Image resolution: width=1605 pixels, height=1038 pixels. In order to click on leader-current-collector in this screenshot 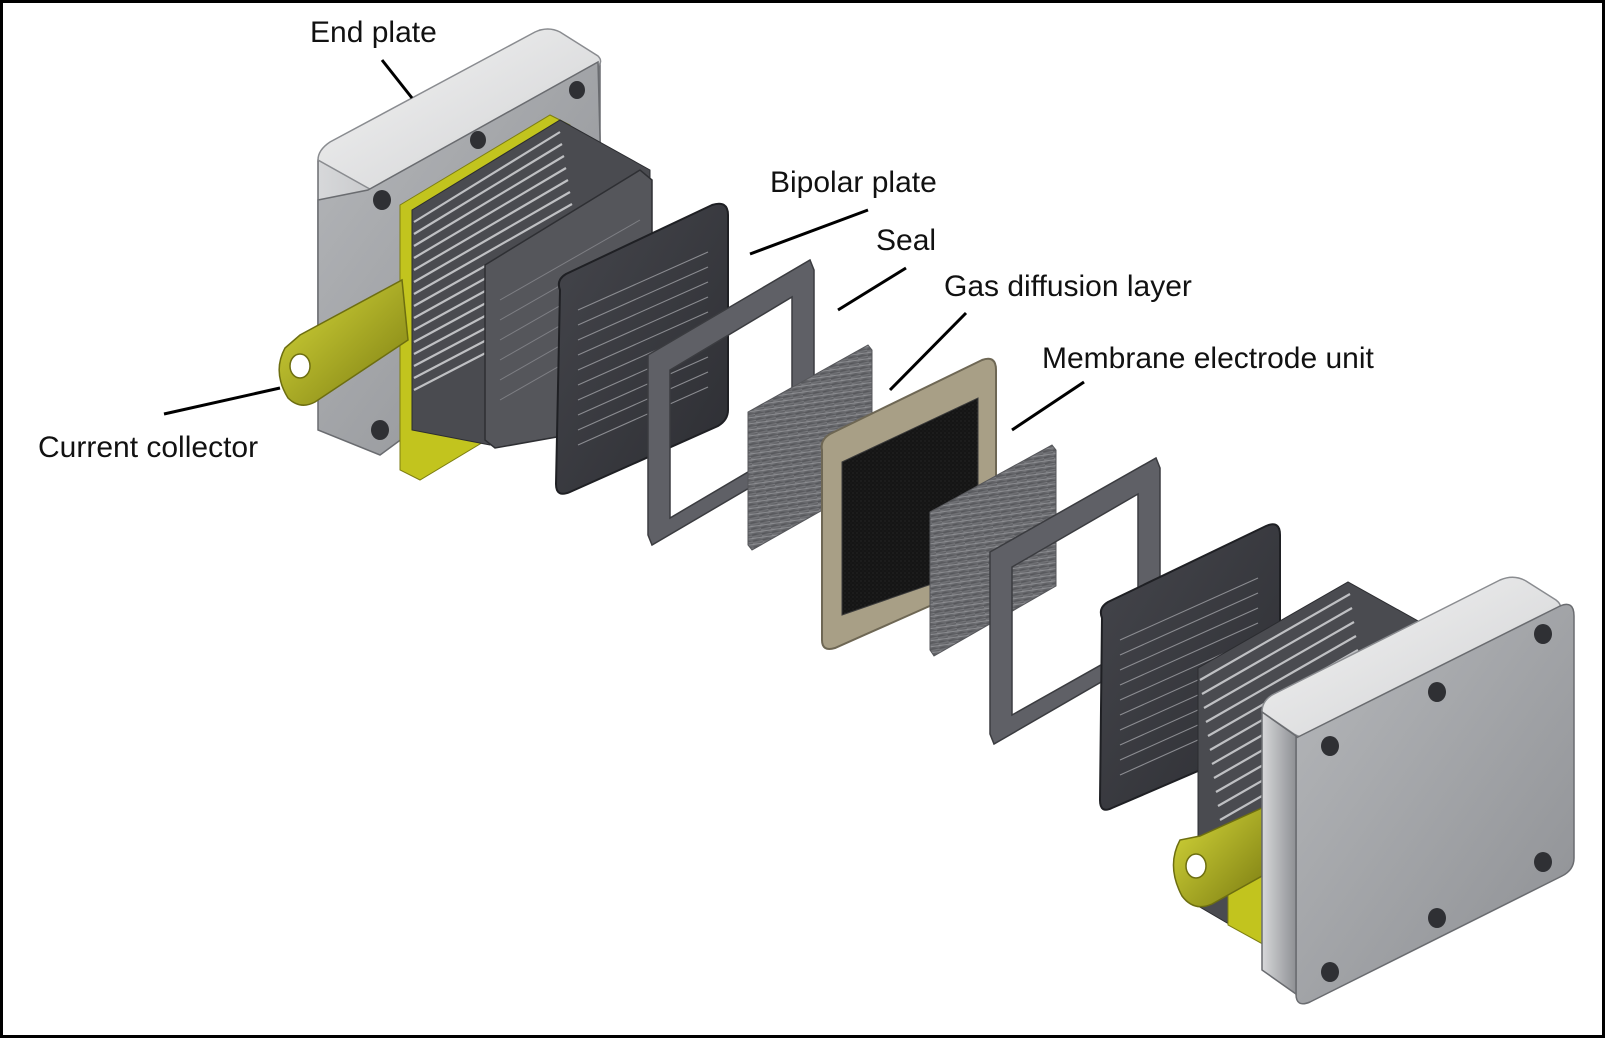, I will do `click(222, 401)`.